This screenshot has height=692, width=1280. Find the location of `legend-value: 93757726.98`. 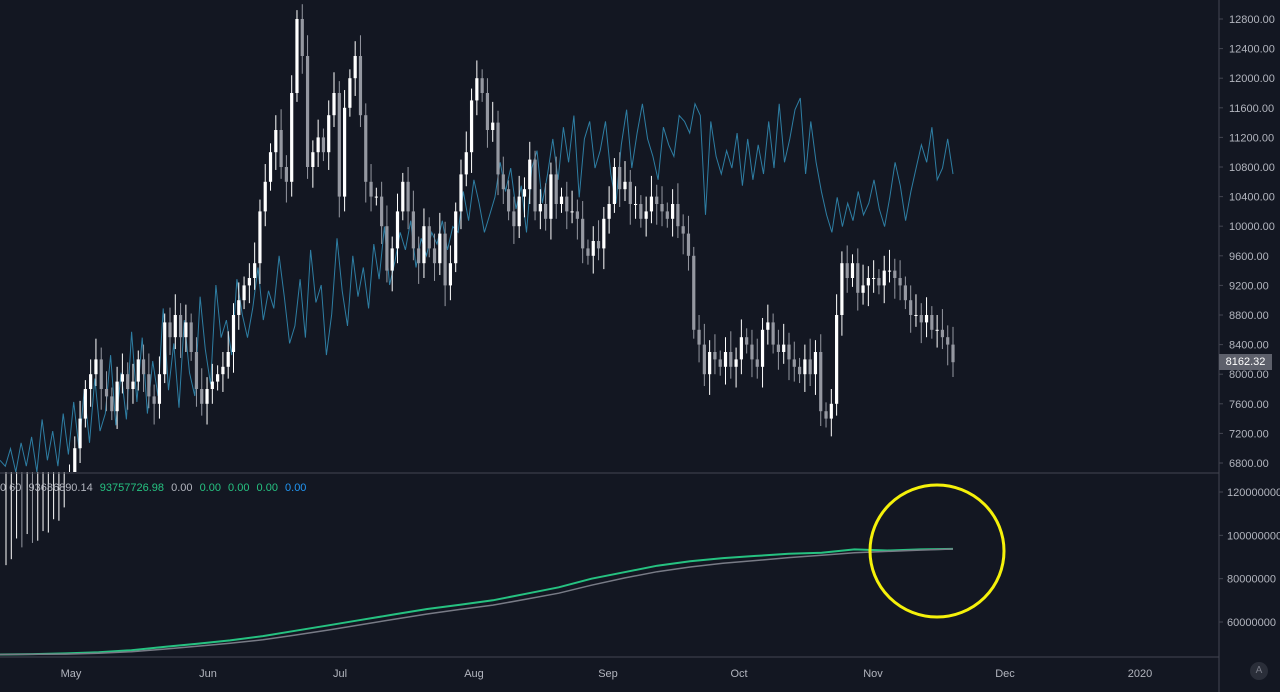

legend-value: 93757726.98 is located at coordinates (132, 488).